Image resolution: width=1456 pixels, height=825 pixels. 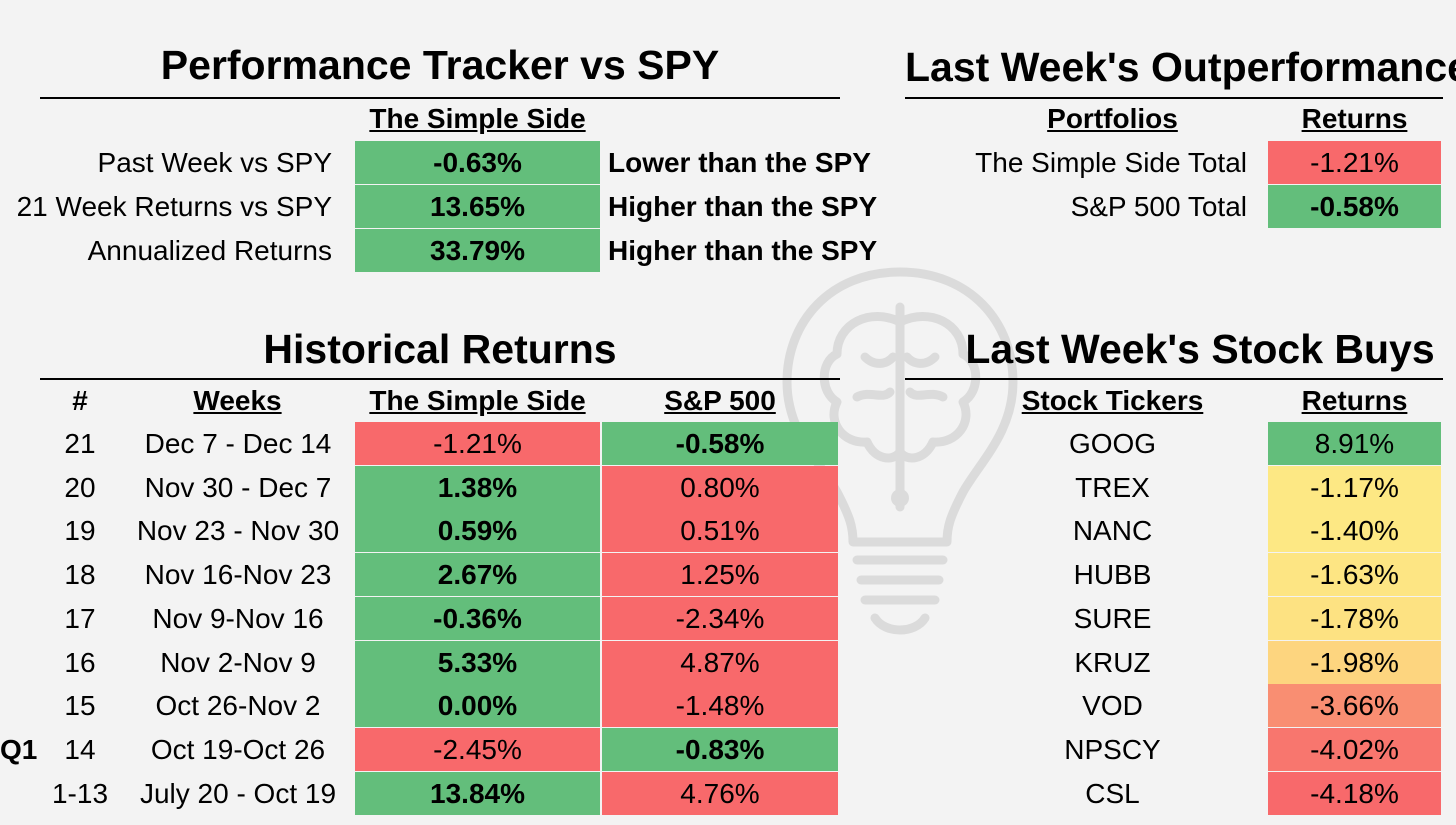 I want to click on stock-ticker: GOOG, so click(x=1112, y=443).